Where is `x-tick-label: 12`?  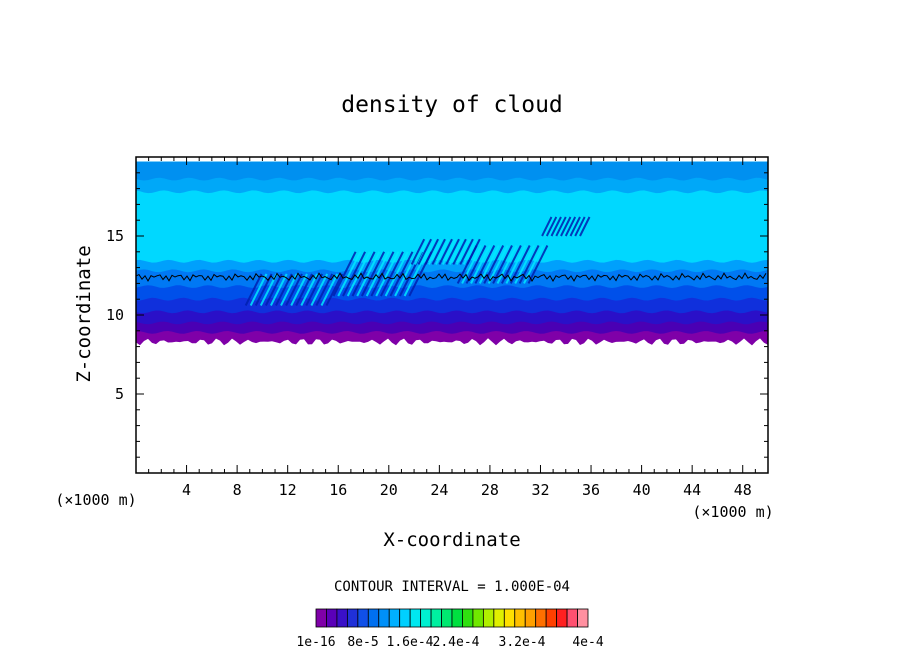
x-tick-label: 12 is located at coordinates (288, 490).